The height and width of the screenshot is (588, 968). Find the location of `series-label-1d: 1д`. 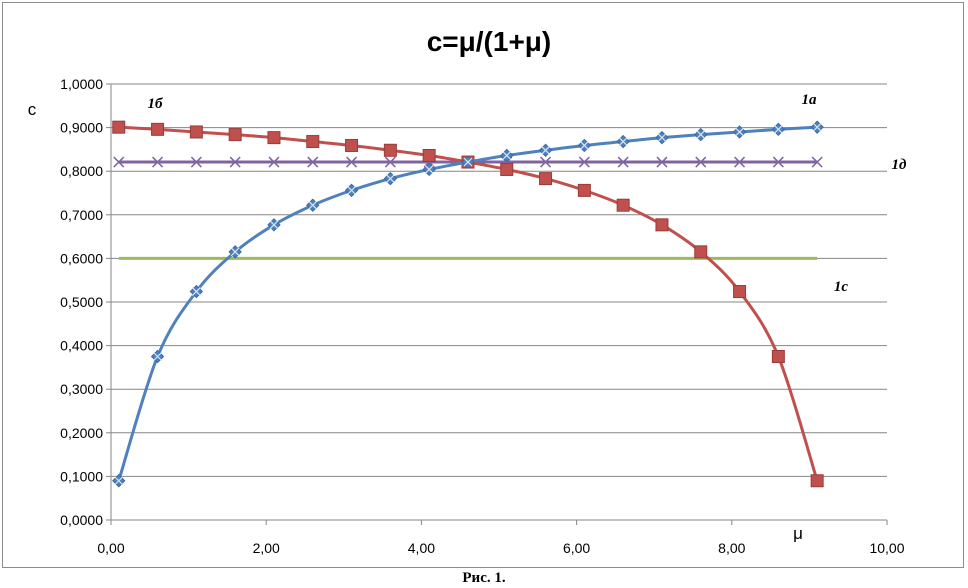

series-label-1d: 1д is located at coordinates (900, 165).